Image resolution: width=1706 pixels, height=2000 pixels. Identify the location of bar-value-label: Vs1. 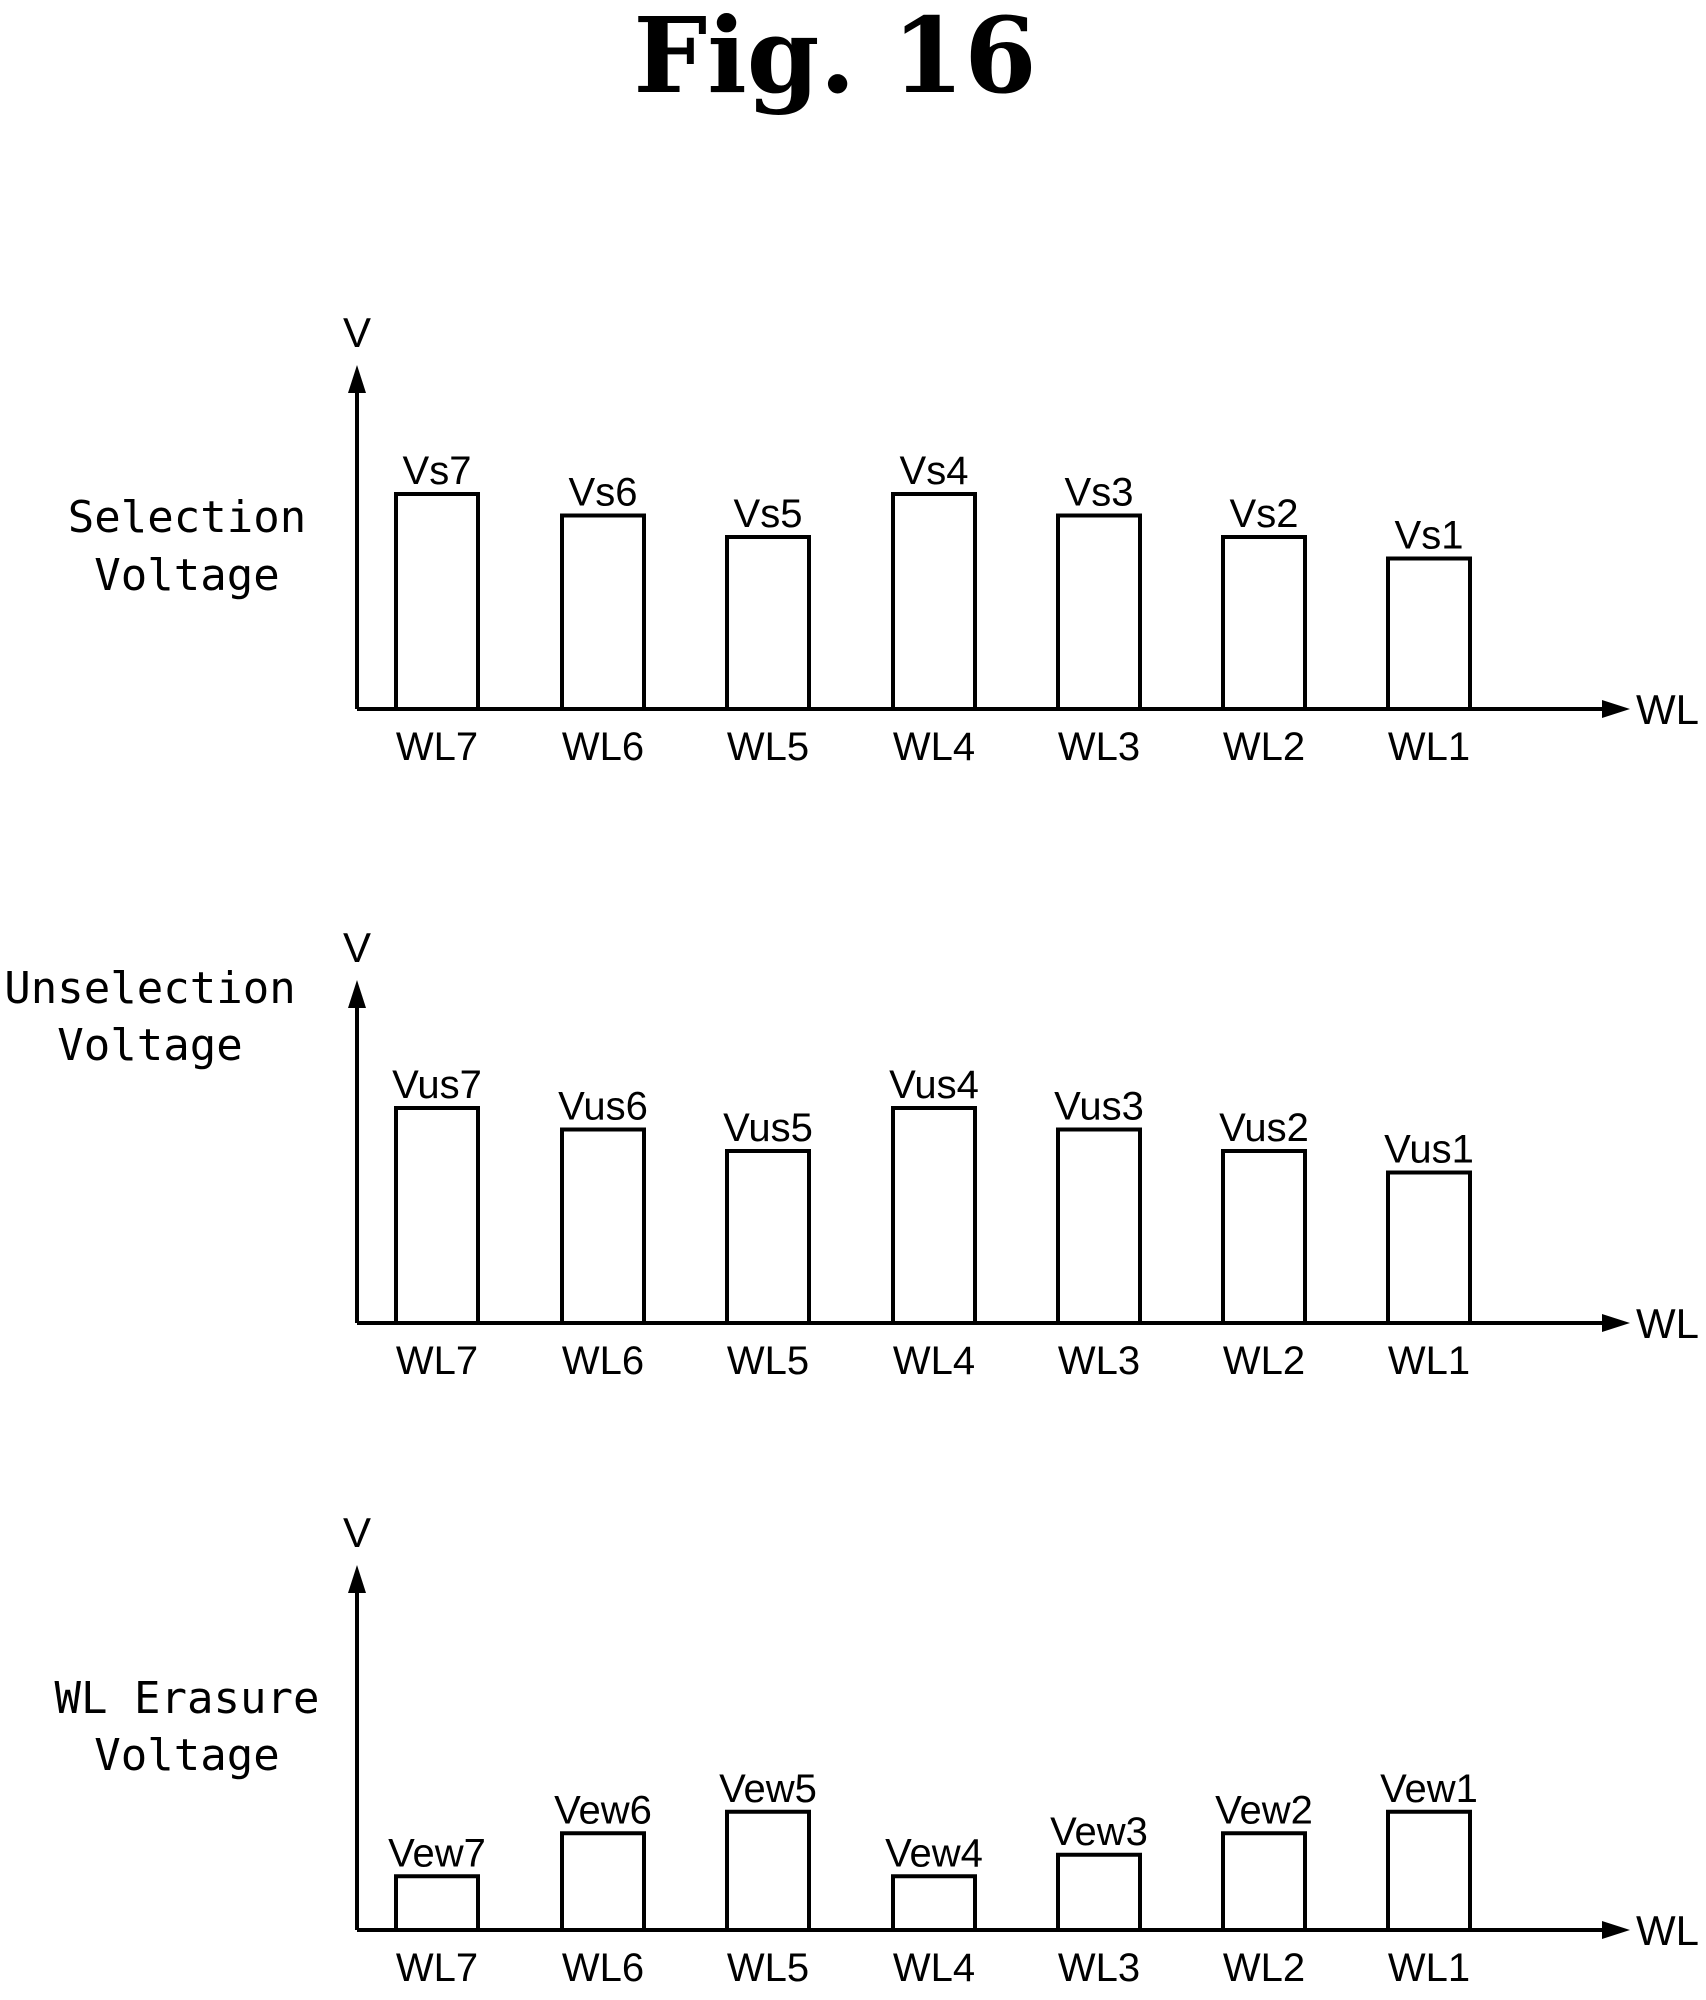
(1429, 536).